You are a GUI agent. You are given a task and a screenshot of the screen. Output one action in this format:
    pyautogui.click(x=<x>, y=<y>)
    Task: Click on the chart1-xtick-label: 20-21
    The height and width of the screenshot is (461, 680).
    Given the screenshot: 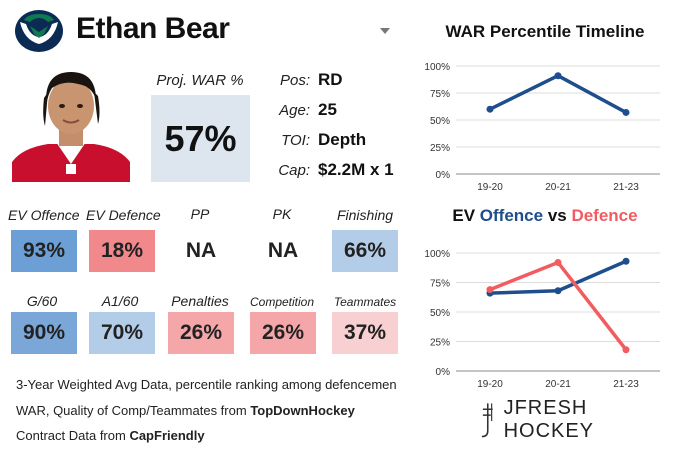 What is the action you would take?
    pyautogui.click(x=558, y=187)
    